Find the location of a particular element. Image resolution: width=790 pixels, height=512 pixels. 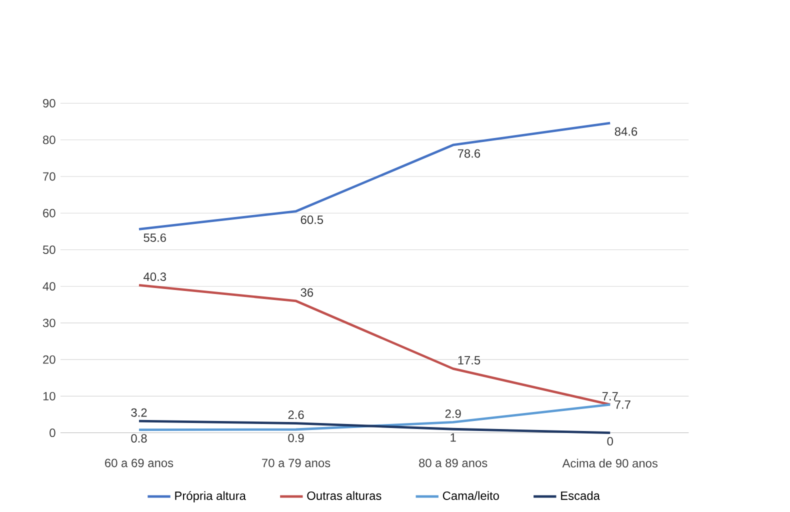

data-label: 84.6 is located at coordinates (626, 131).